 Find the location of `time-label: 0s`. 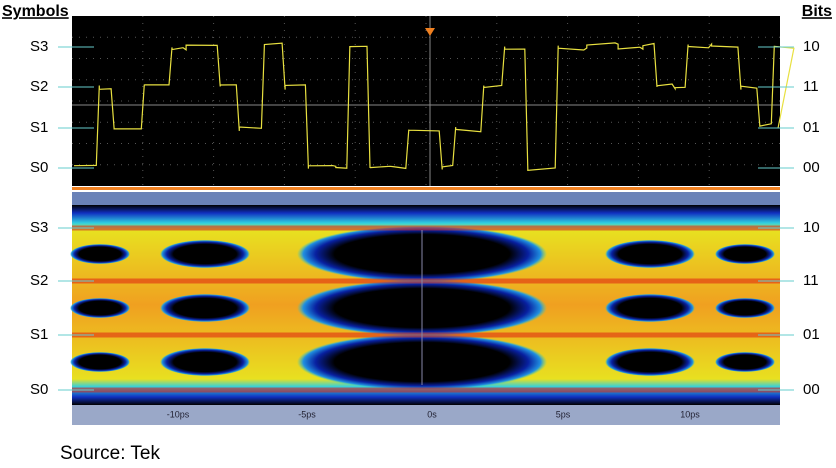

time-label: 0s is located at coordinates (432, 414).